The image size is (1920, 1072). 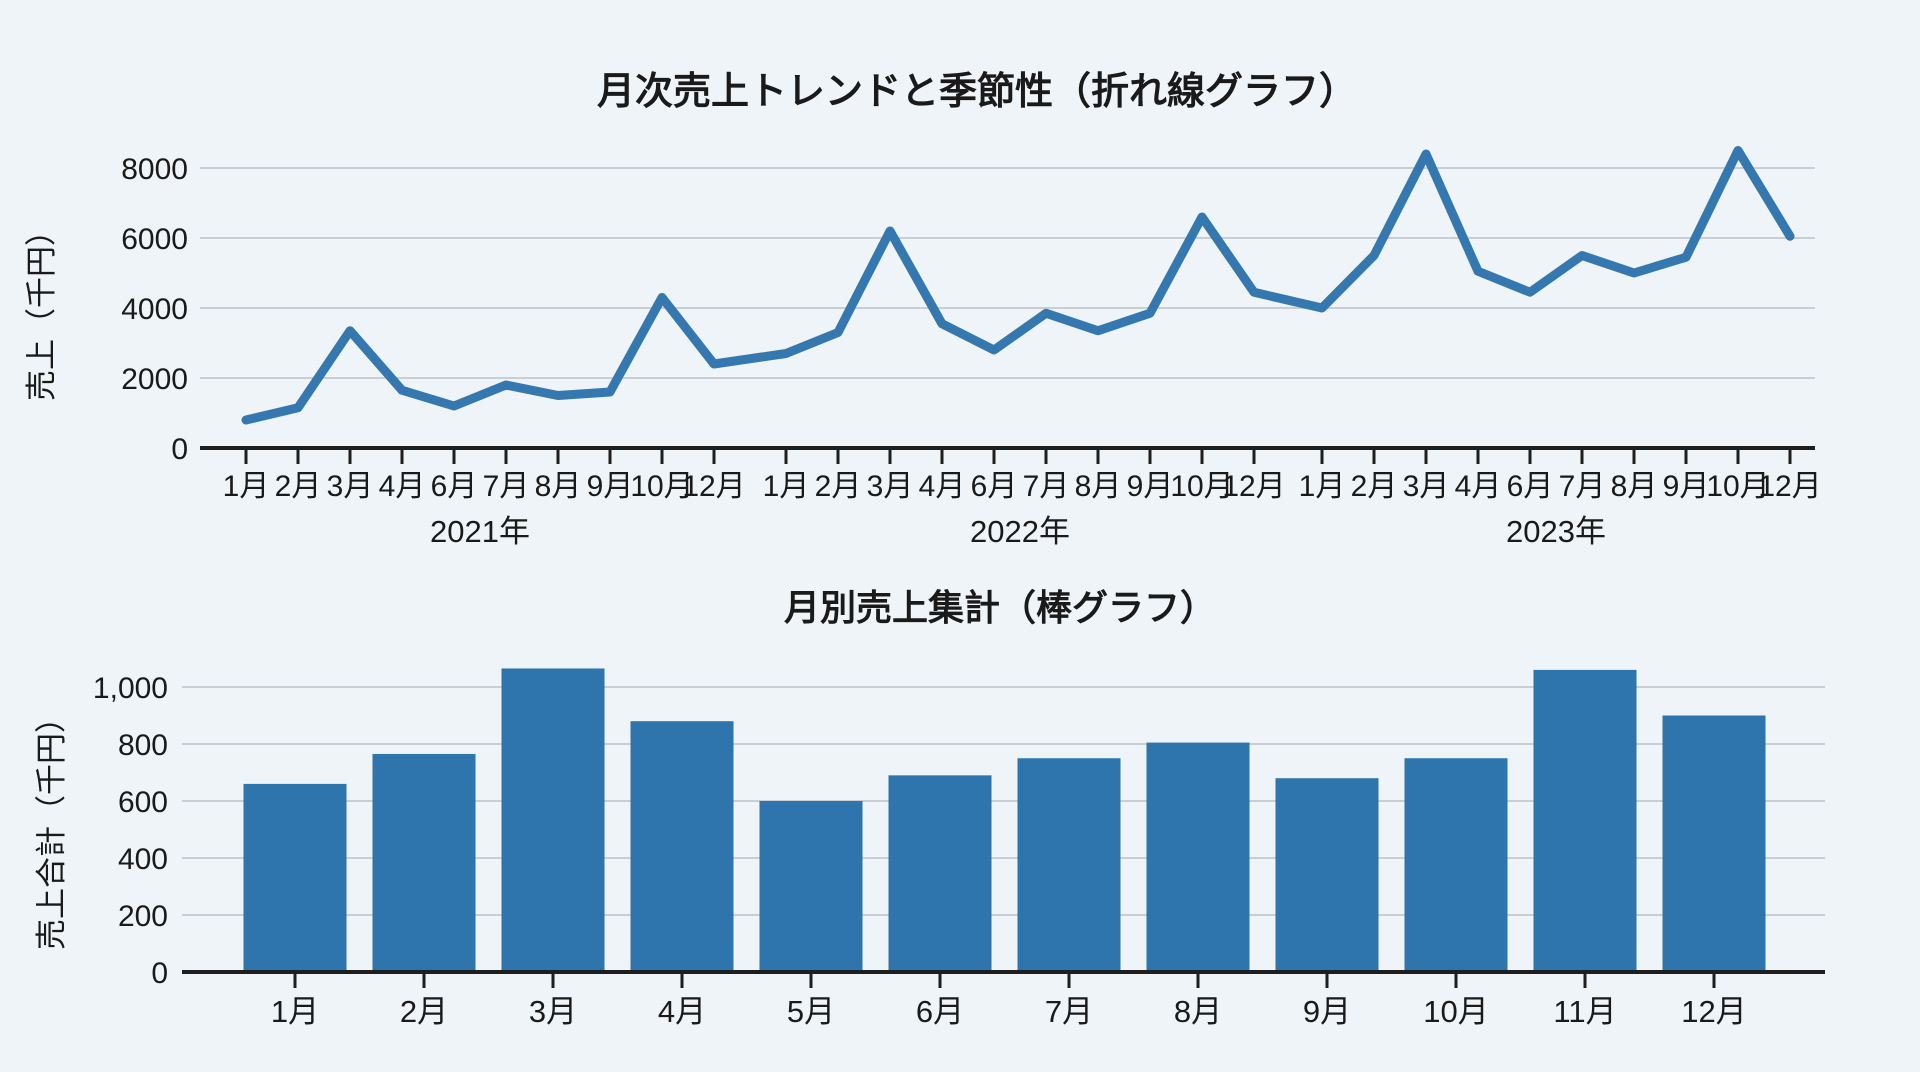 I want to click on bar-3月, so click(x=553, y=820).